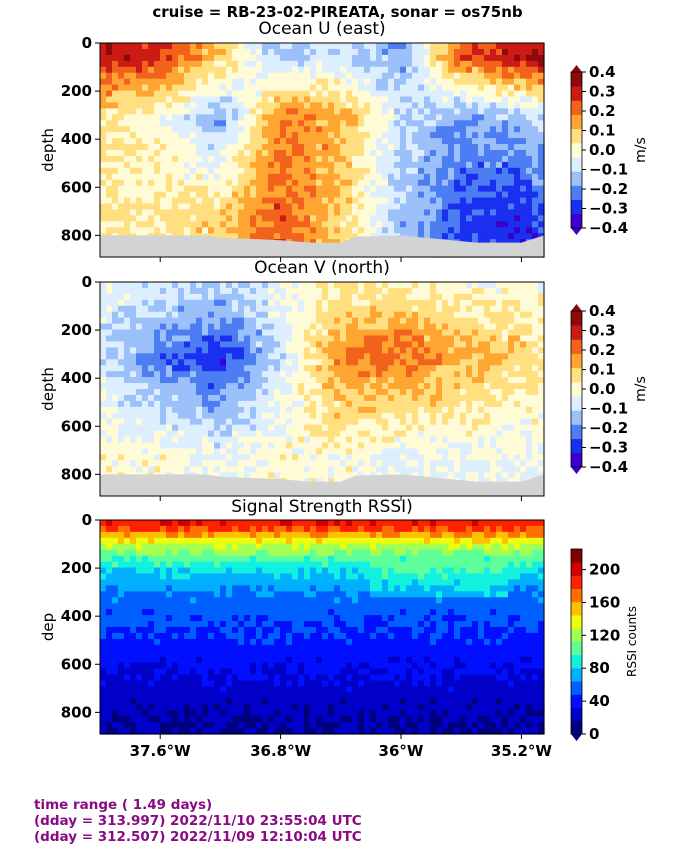 The width and height of the screenshot is (675, 855). I want to click on colorbar-frame, so click(576, 641).